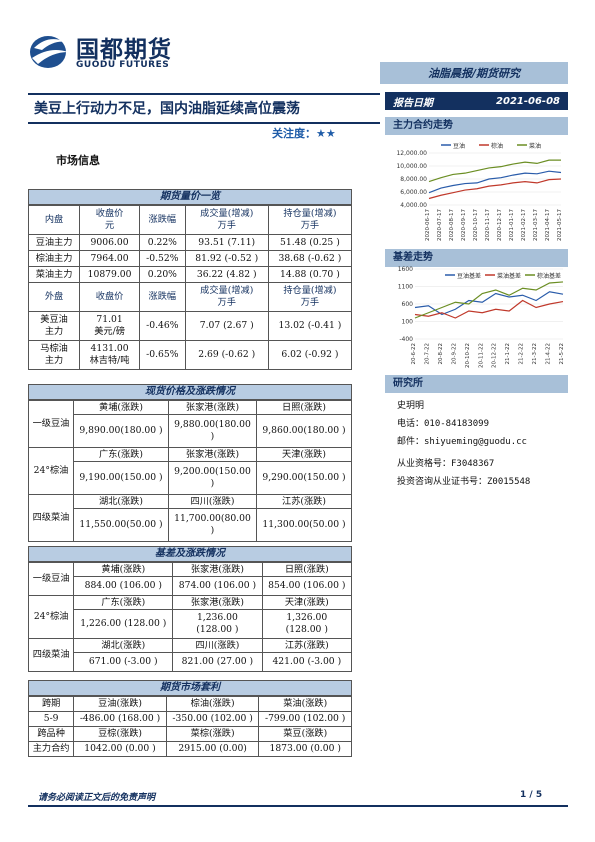 The height and width of the screenshot is (842, 595). What do you see at coordinates (441, 353) in the screenshot?
I see `x-tick-label: 20-8-22` at bounding box center [441, 353].